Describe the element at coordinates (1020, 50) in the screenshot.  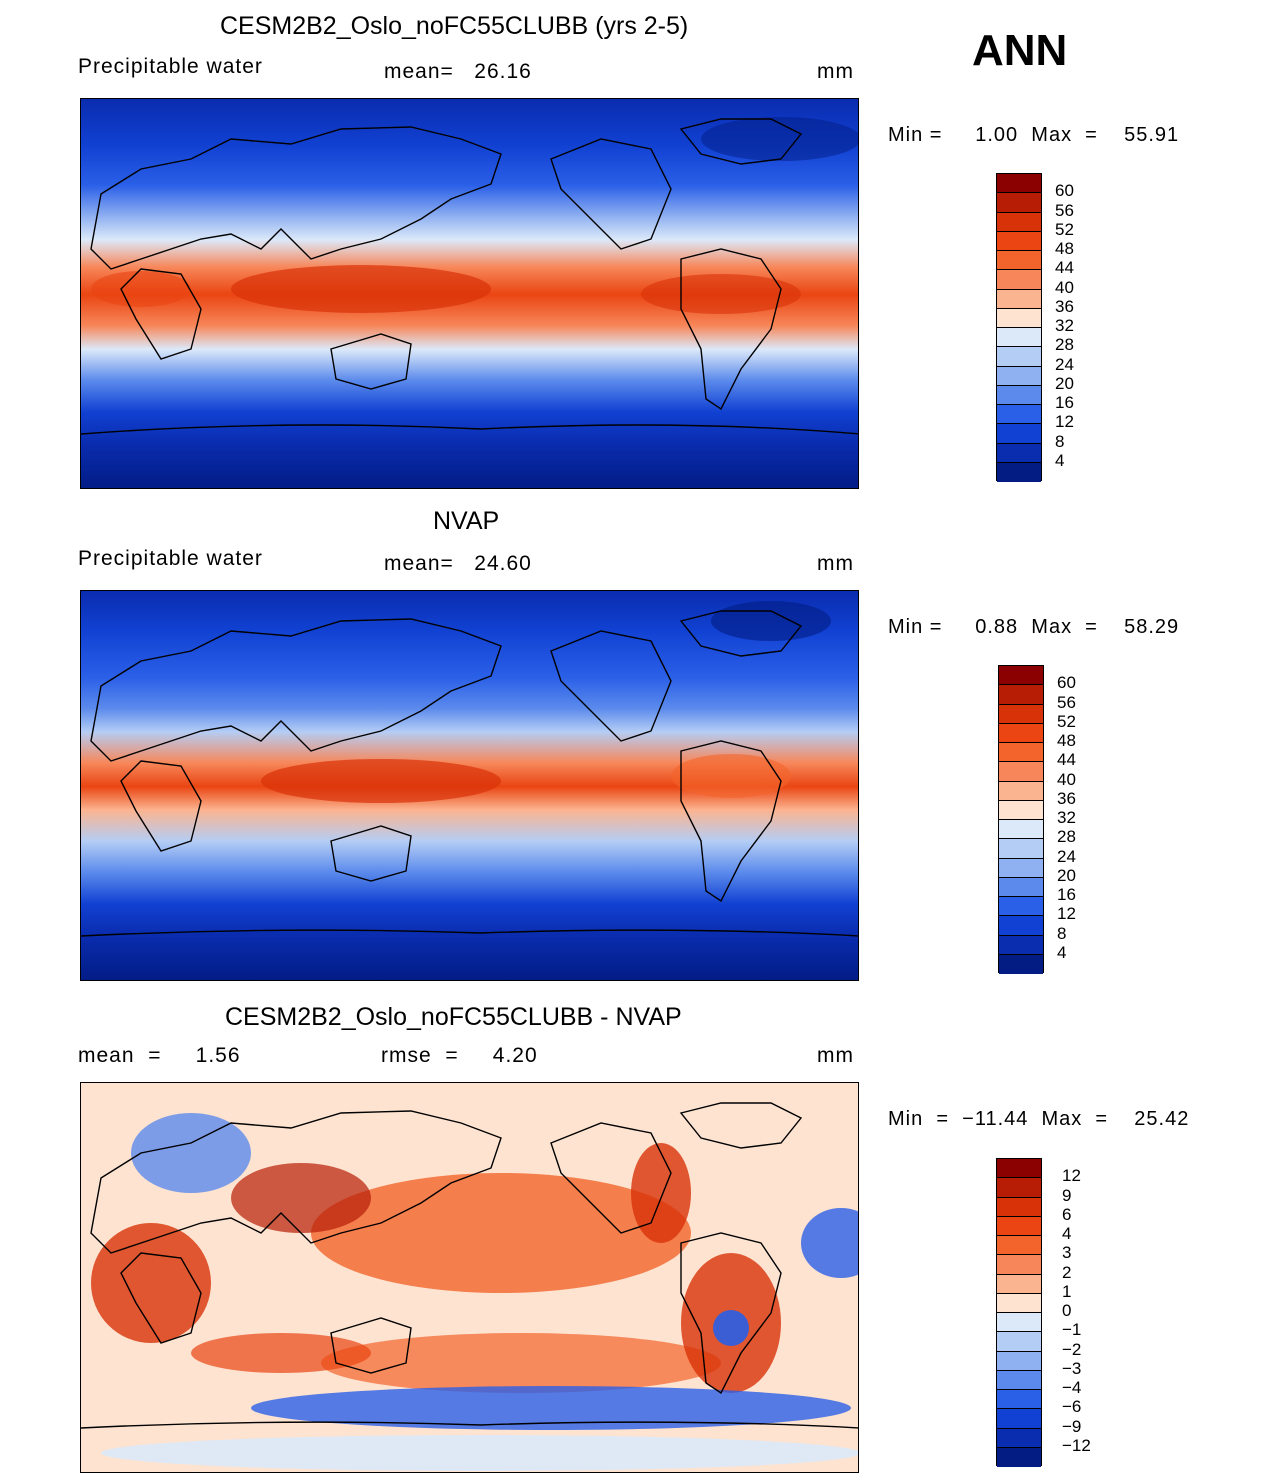
I see `season-label: ANN` at that location.